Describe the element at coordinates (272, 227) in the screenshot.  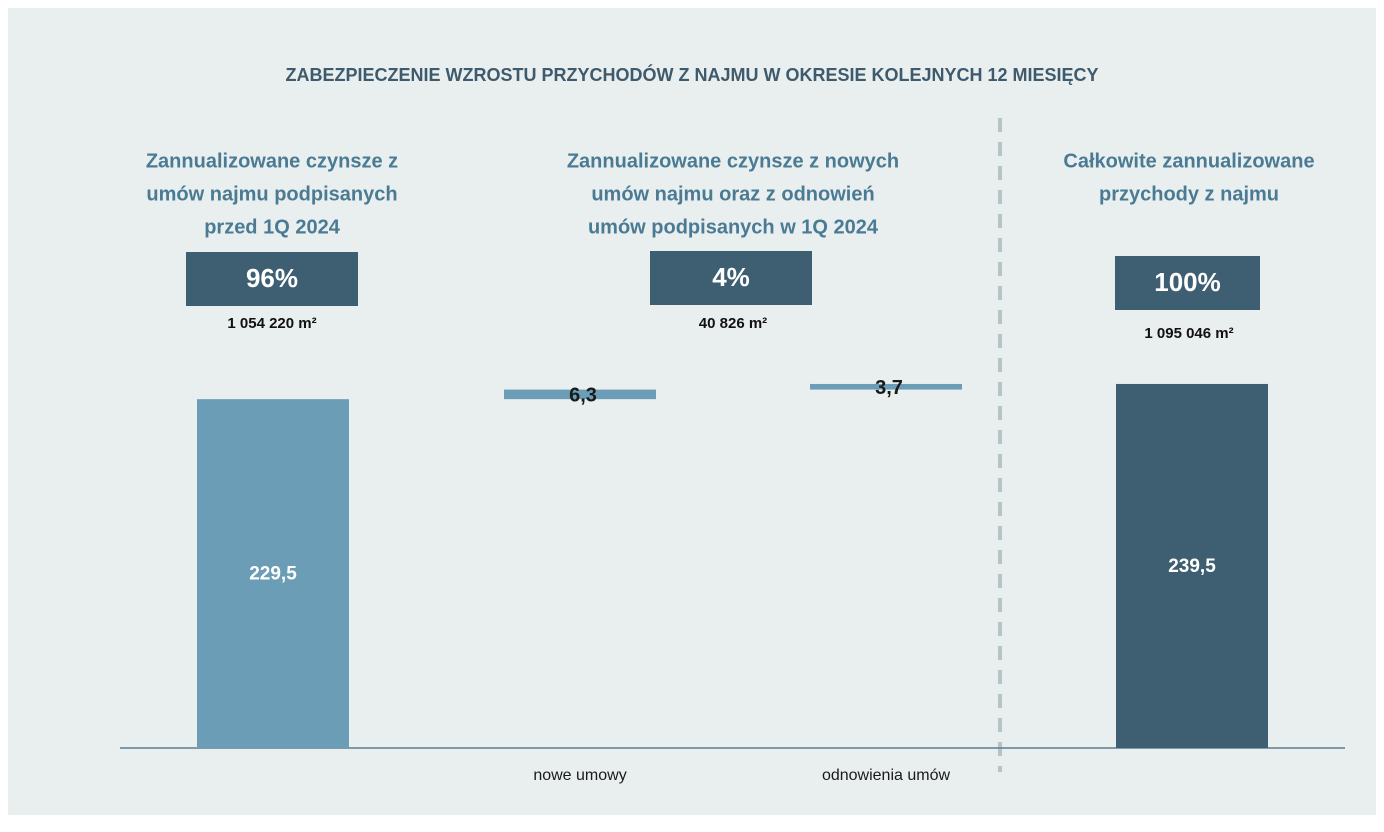
I see `group-heading: przed 1Q 2024` at that location.